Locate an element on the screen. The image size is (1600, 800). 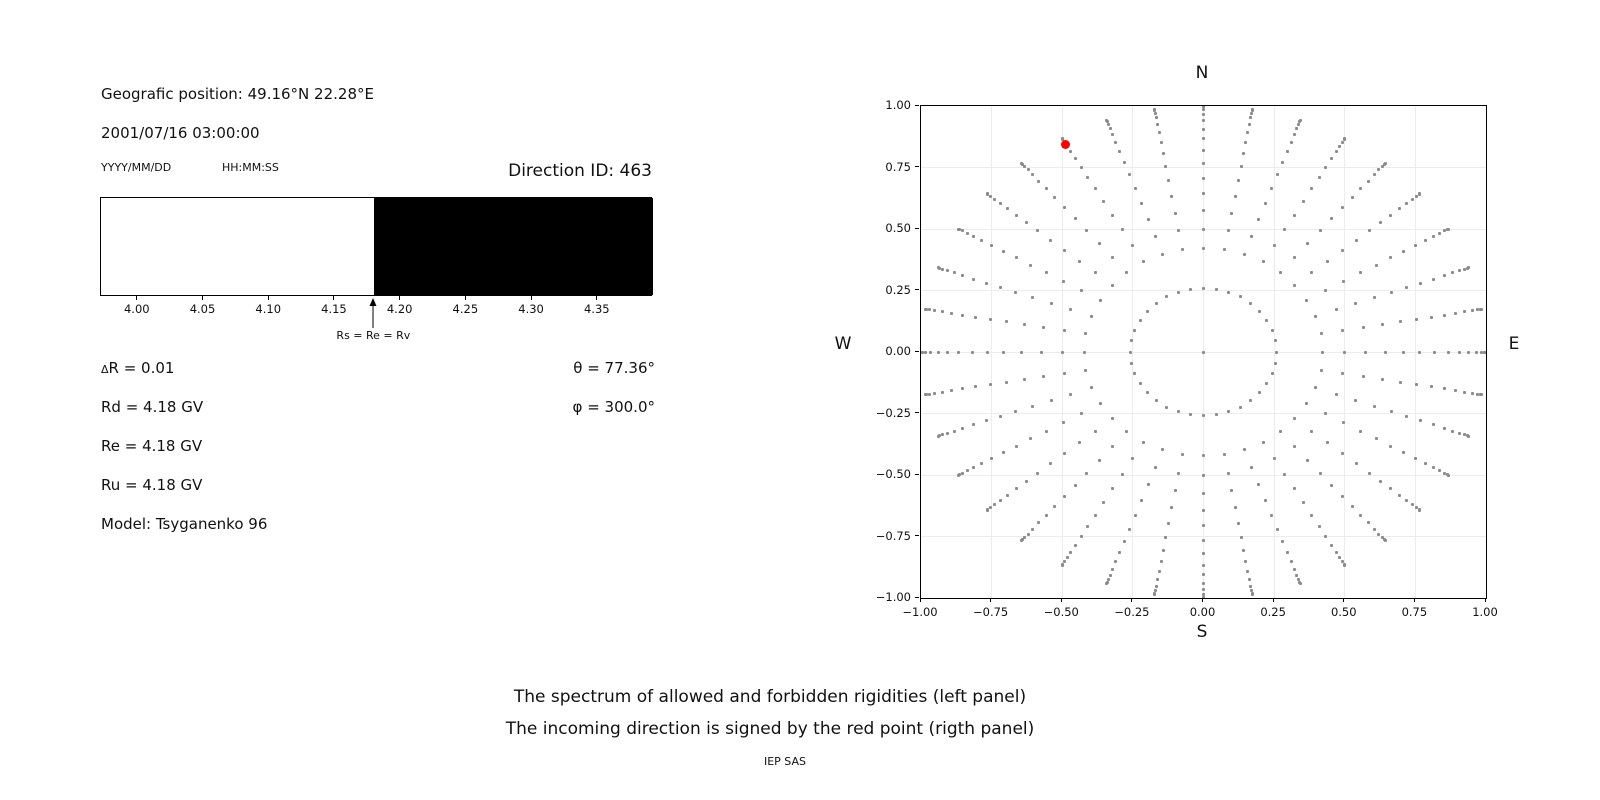
spectrum-tick-label: 4.05 is located at coordinates (202, 309).